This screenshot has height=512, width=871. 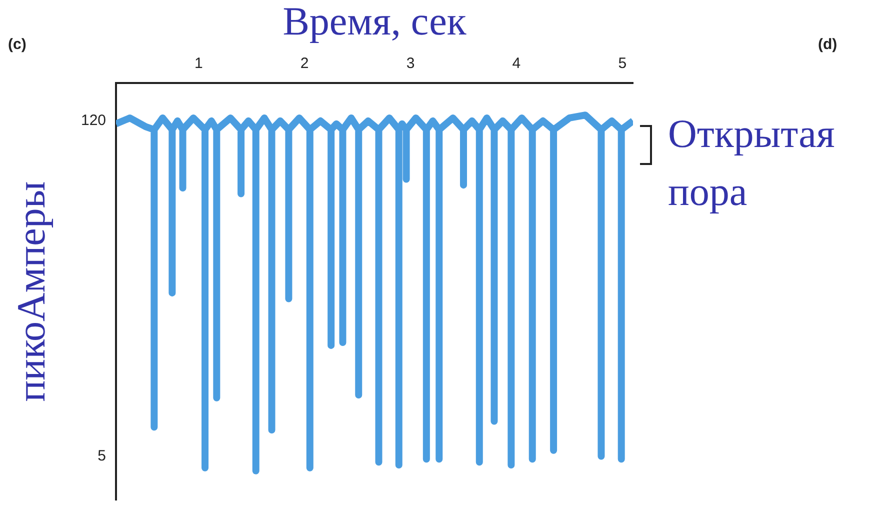 I want to click on x-axis-title: Время, сек, so click(x=374, y=22).